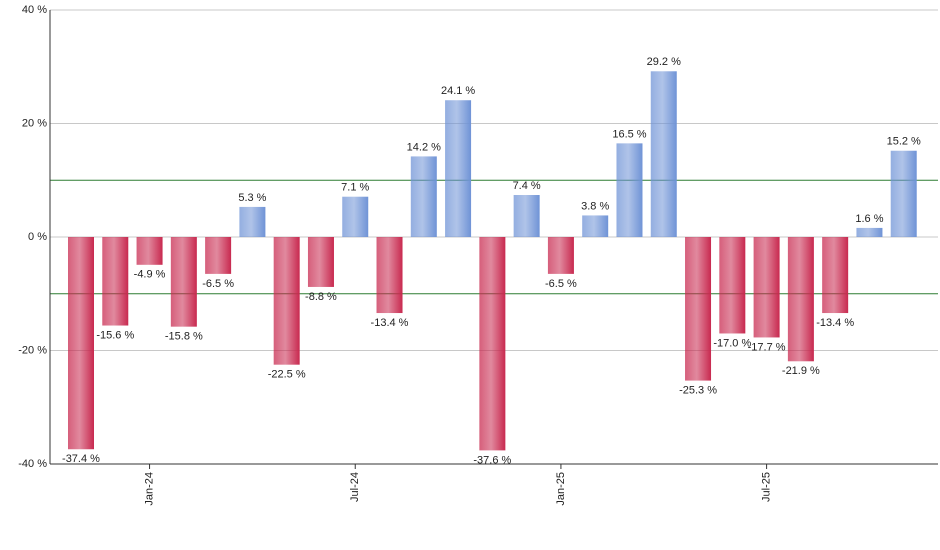 The width and height of the screenshot is (940, 550). What do you see at coordinates (115, 335) in the screenshot?
I see `value-label: -15.6 %` at bounding box center [115, 335].